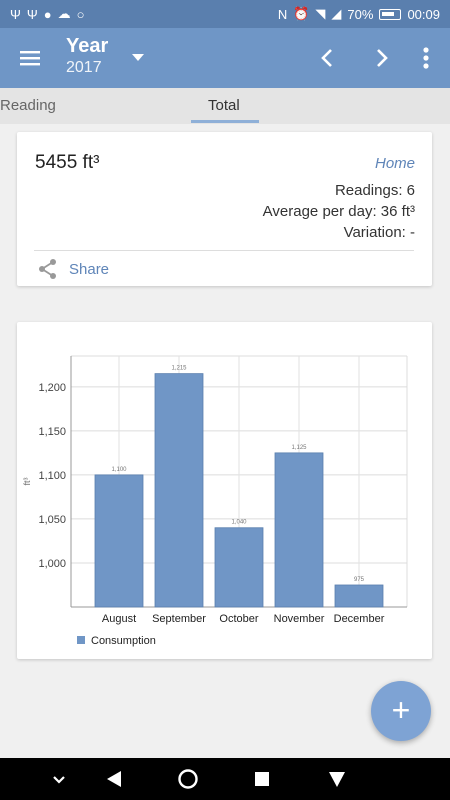  What do you see at coordinates (239, 567) in the screenshot?
I see `bar-october` at bounding box center [239, 567].